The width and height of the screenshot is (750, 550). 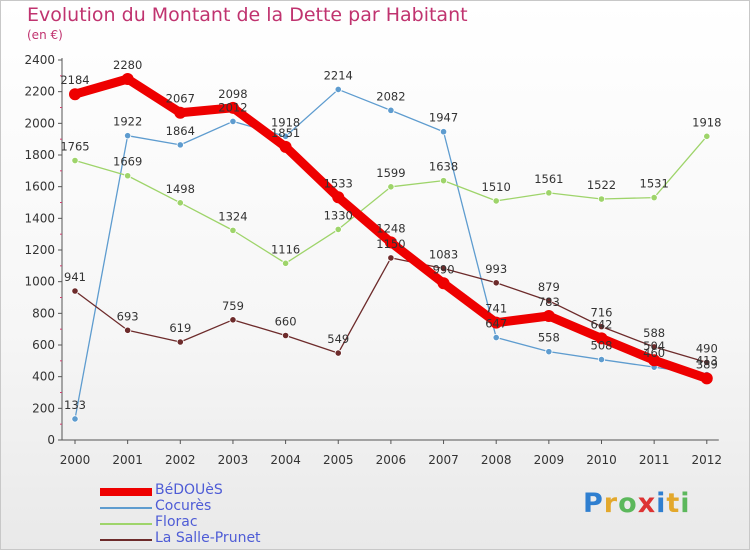 I want to click on x-tick-label: 2009, so click(x=549, y=460).